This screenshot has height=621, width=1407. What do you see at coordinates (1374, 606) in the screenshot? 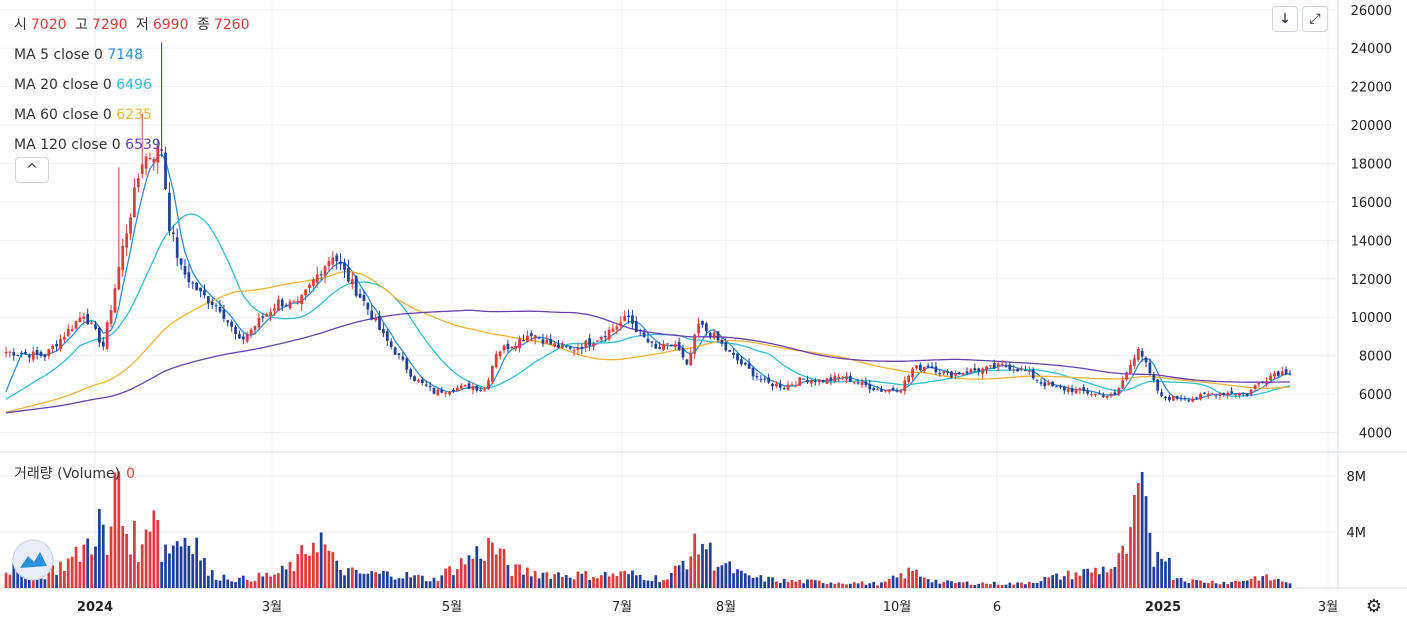
I see `settings-button: ⚙` at bounding box center [1374, 606].